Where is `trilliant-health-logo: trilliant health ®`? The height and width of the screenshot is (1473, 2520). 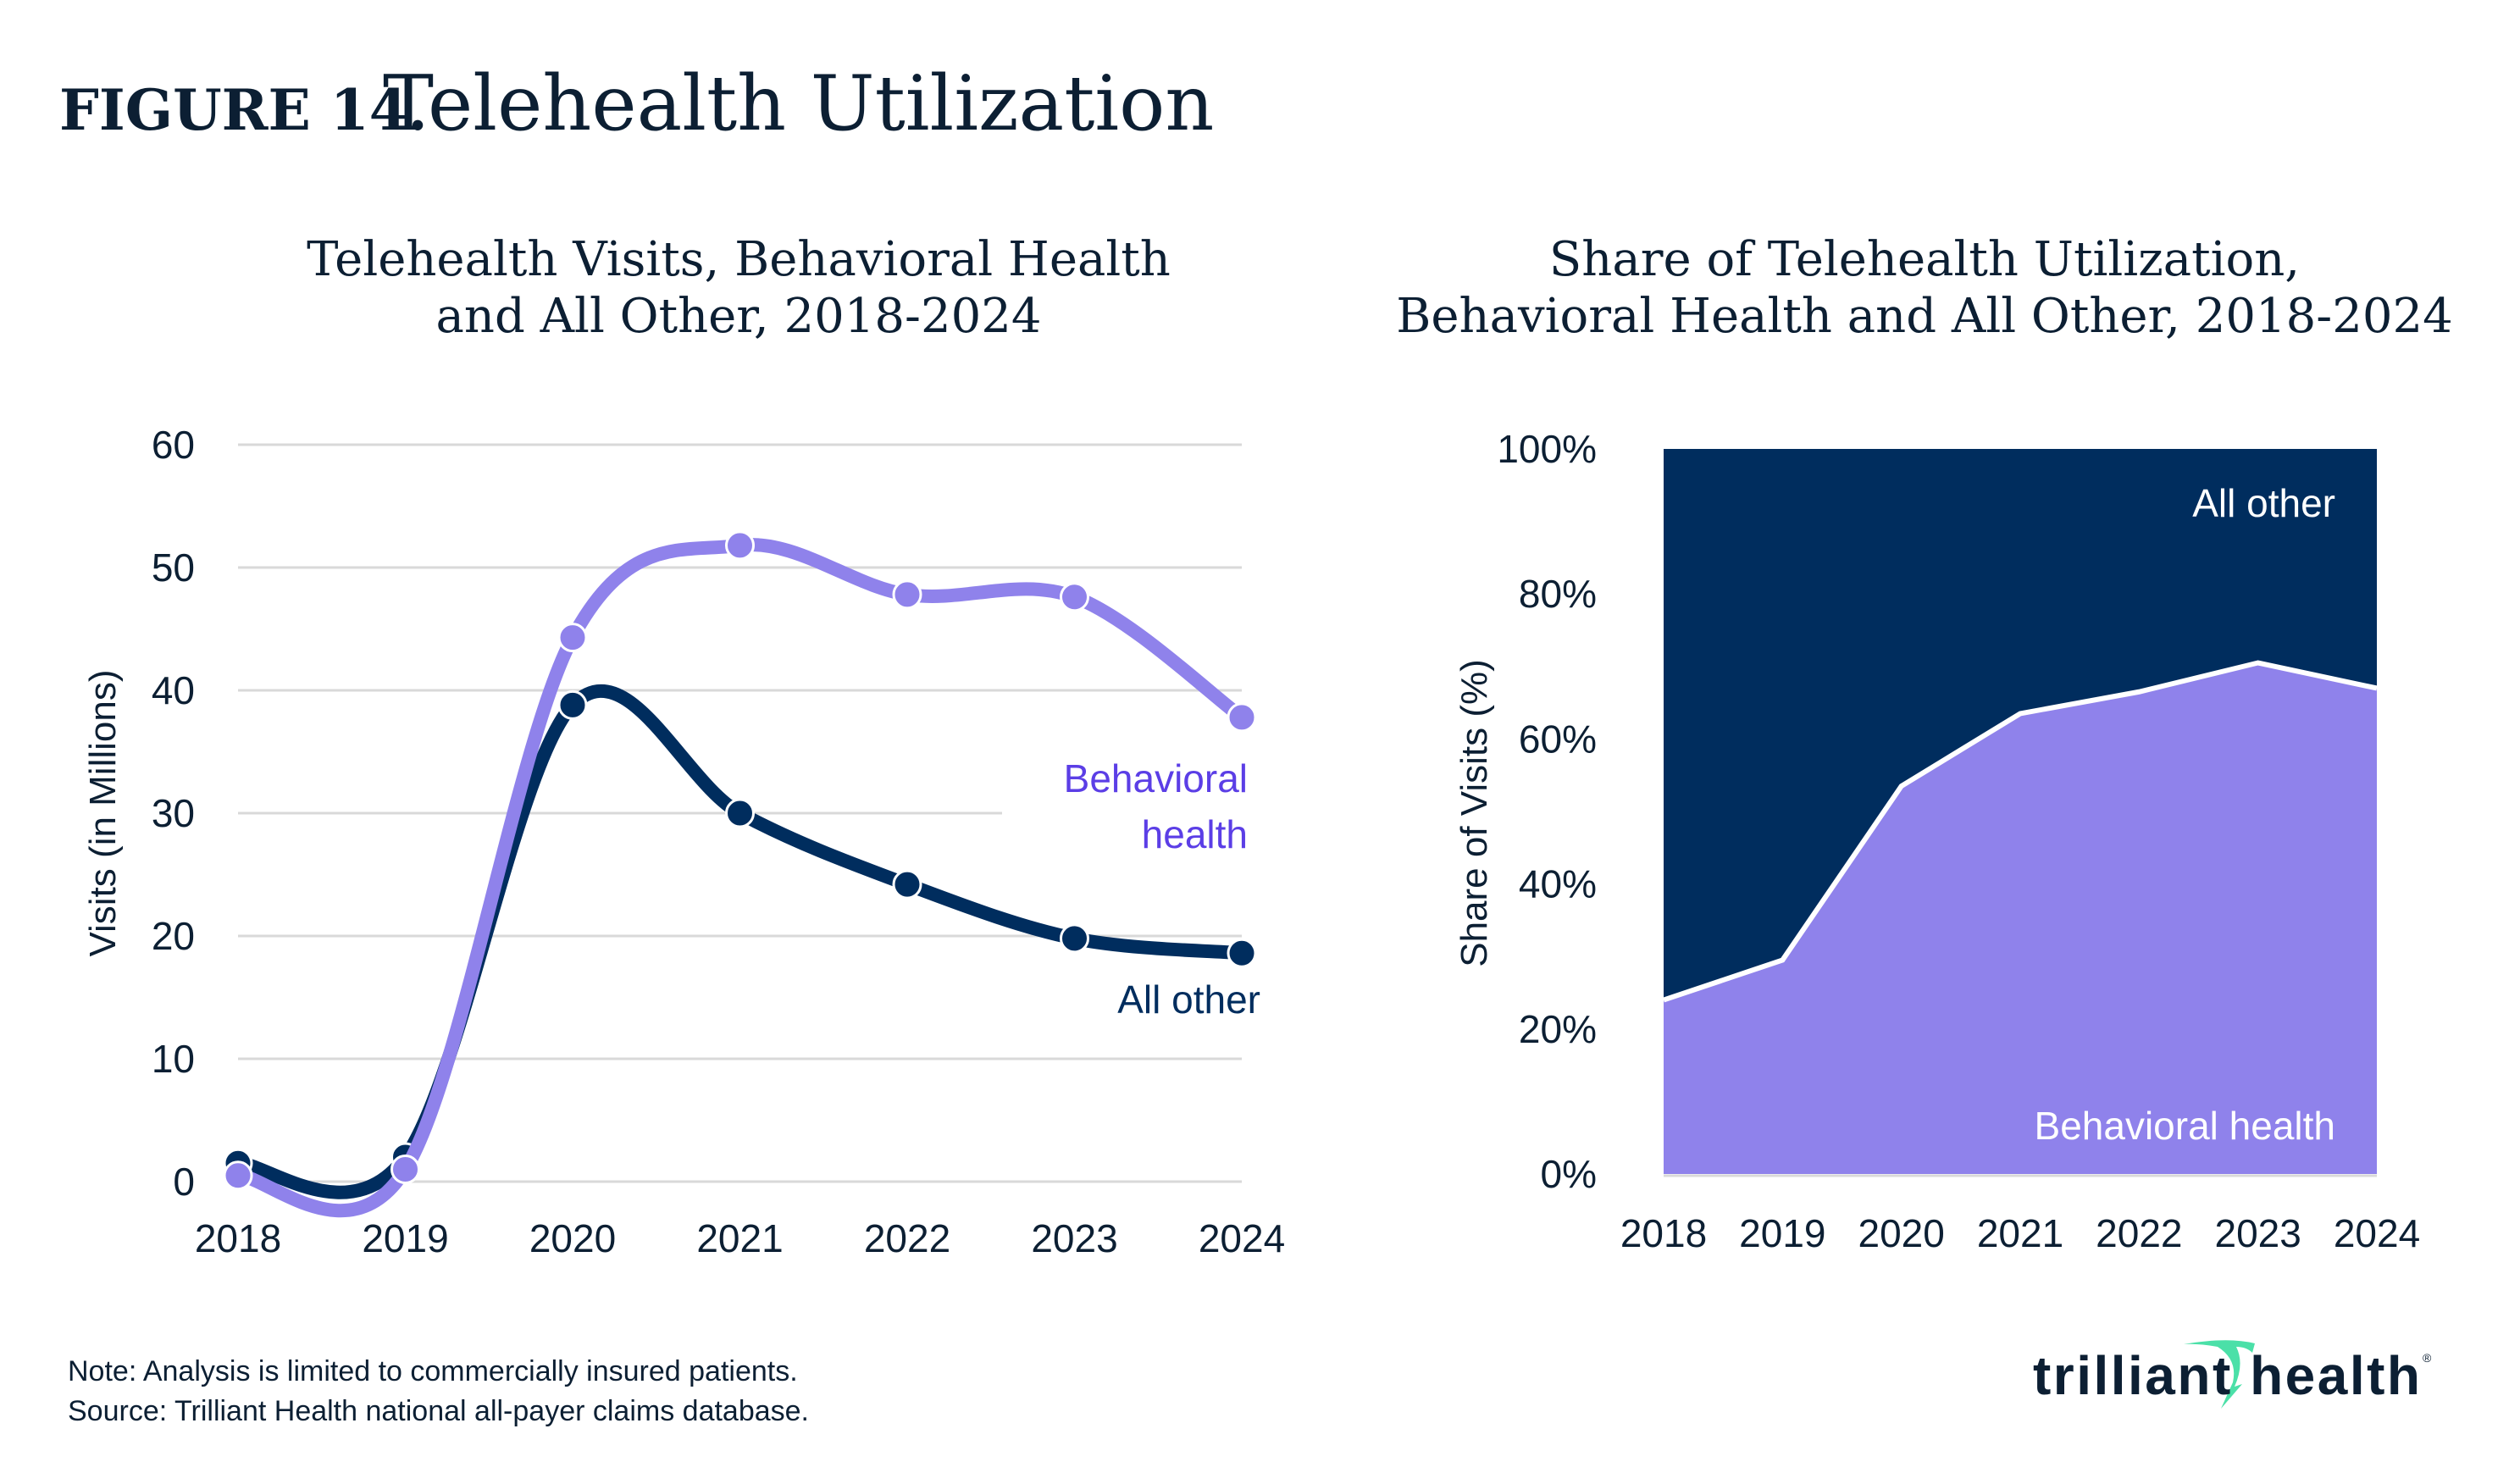 trilliant-health-logo: trilliant health ® is located at coordinates (2232, 1375).